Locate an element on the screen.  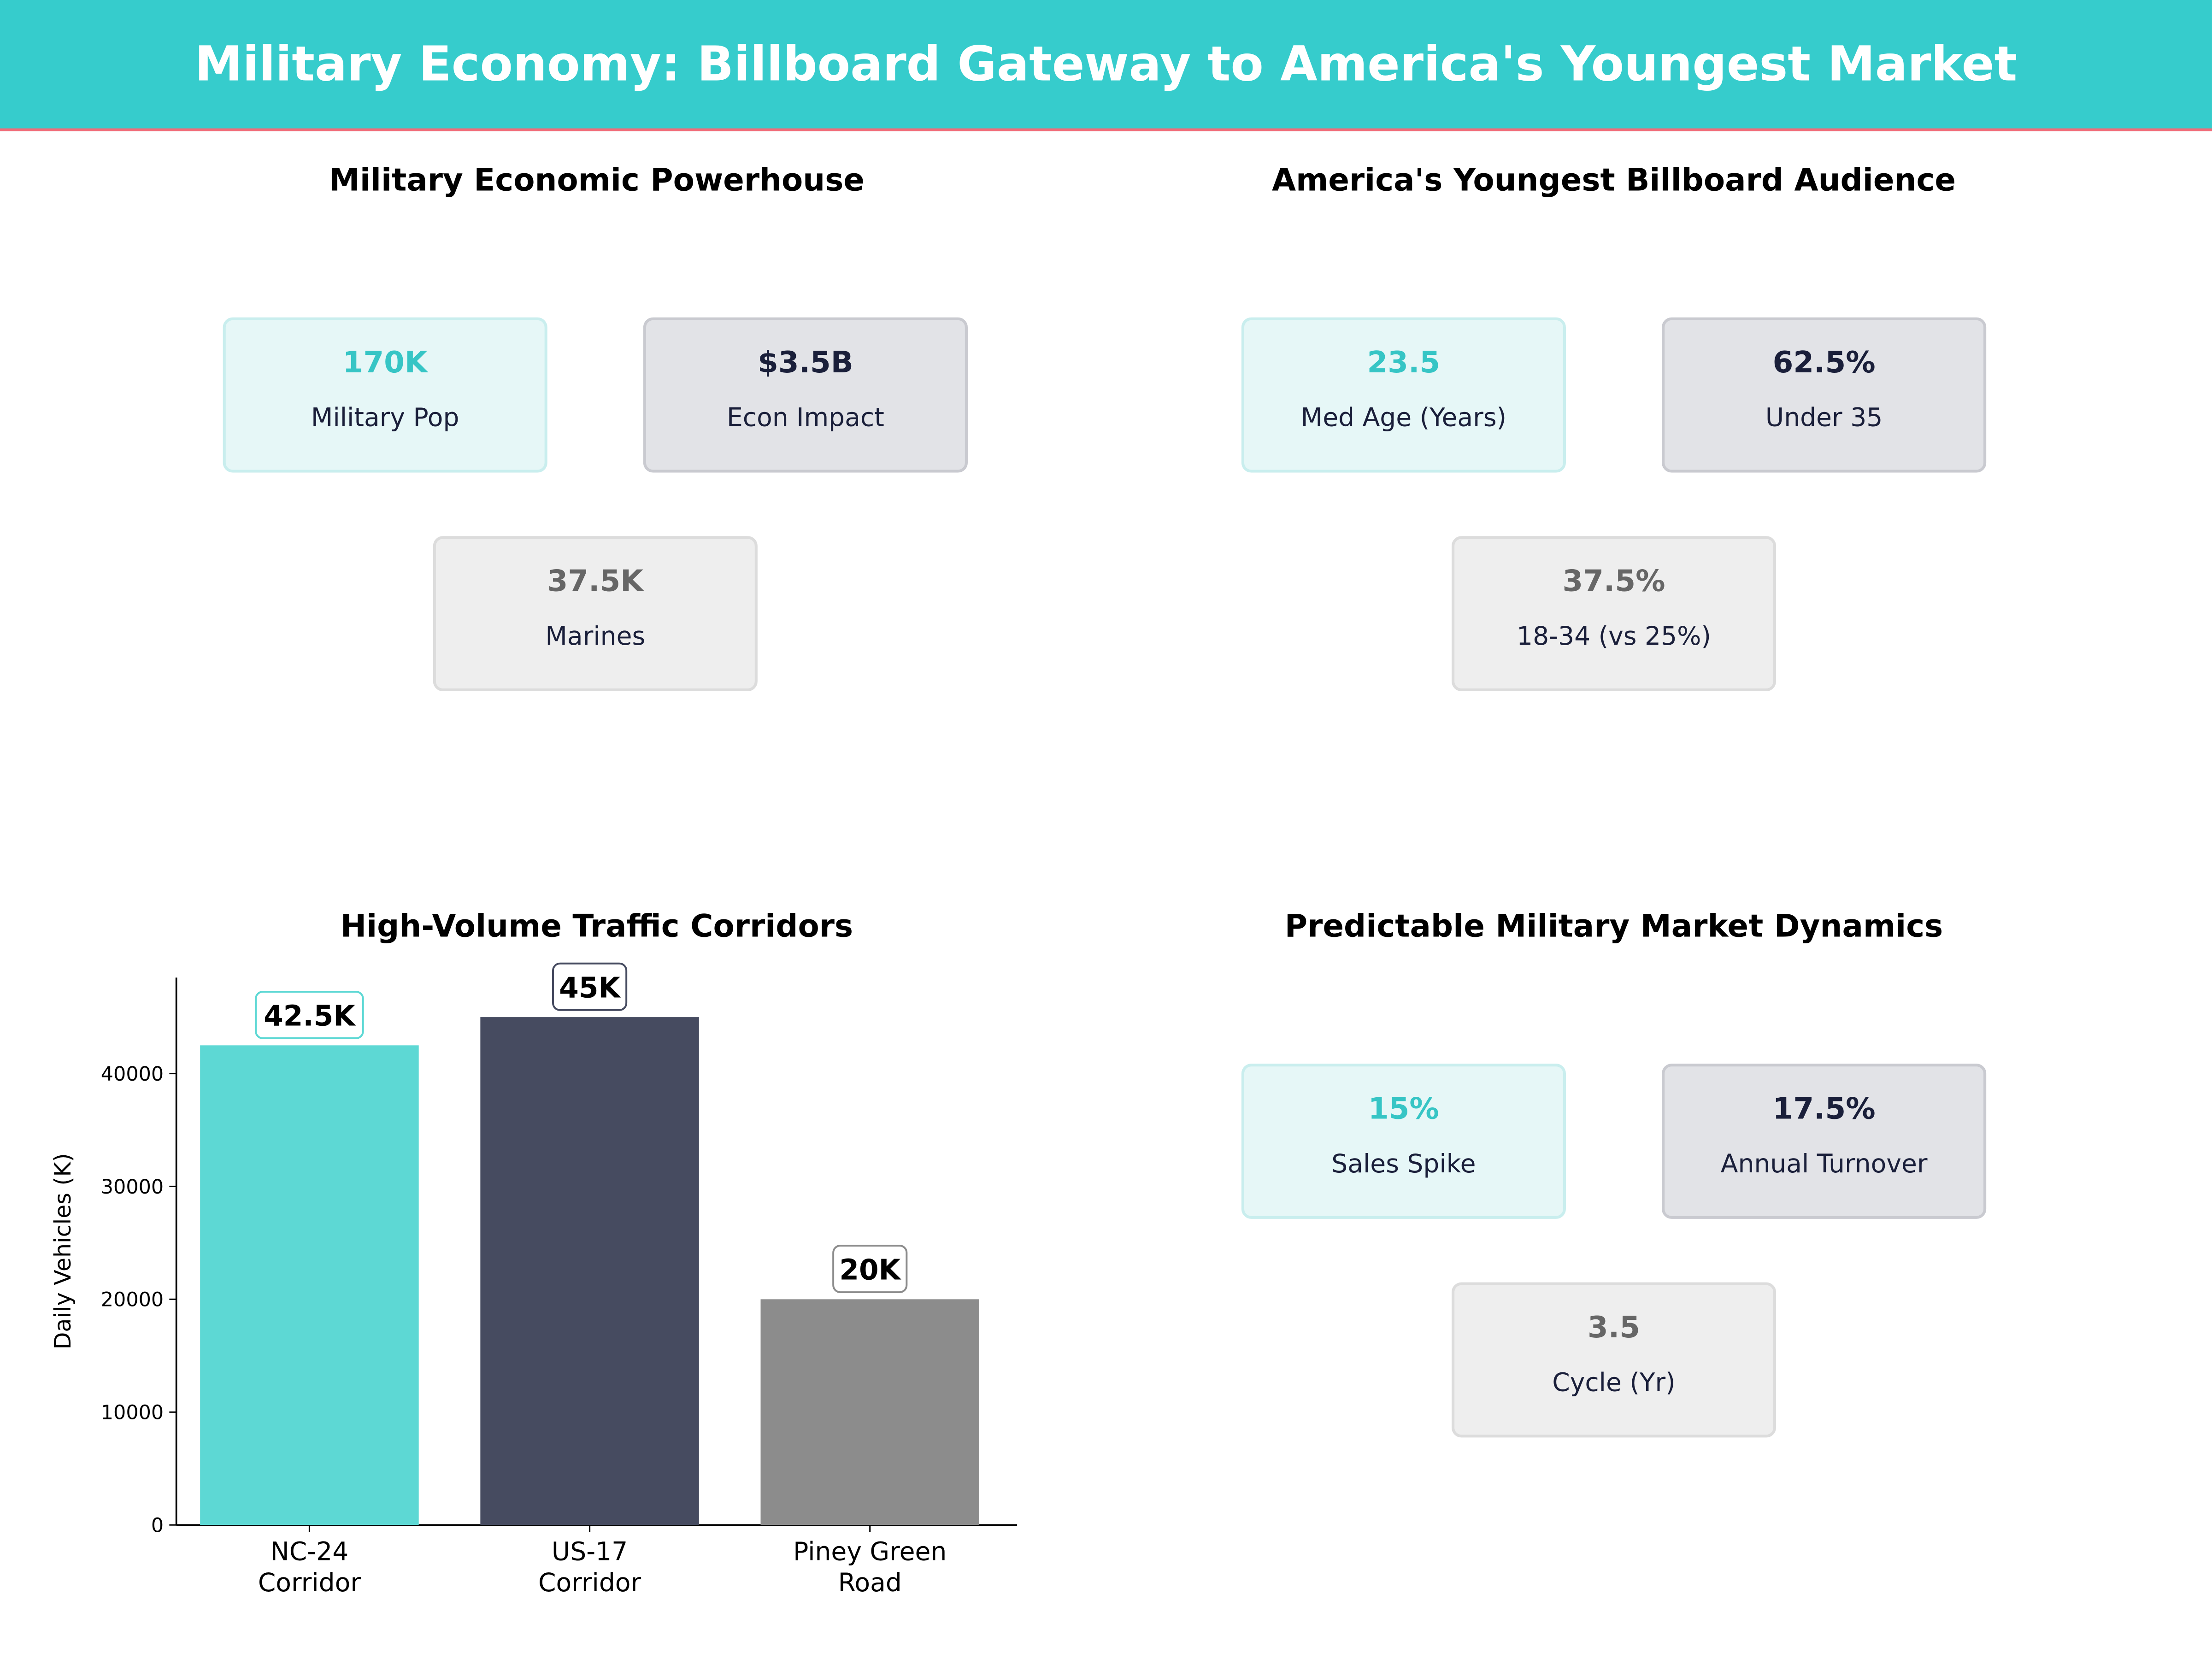
kpi-label: Econ Impact is located at coordinates (805, 418).